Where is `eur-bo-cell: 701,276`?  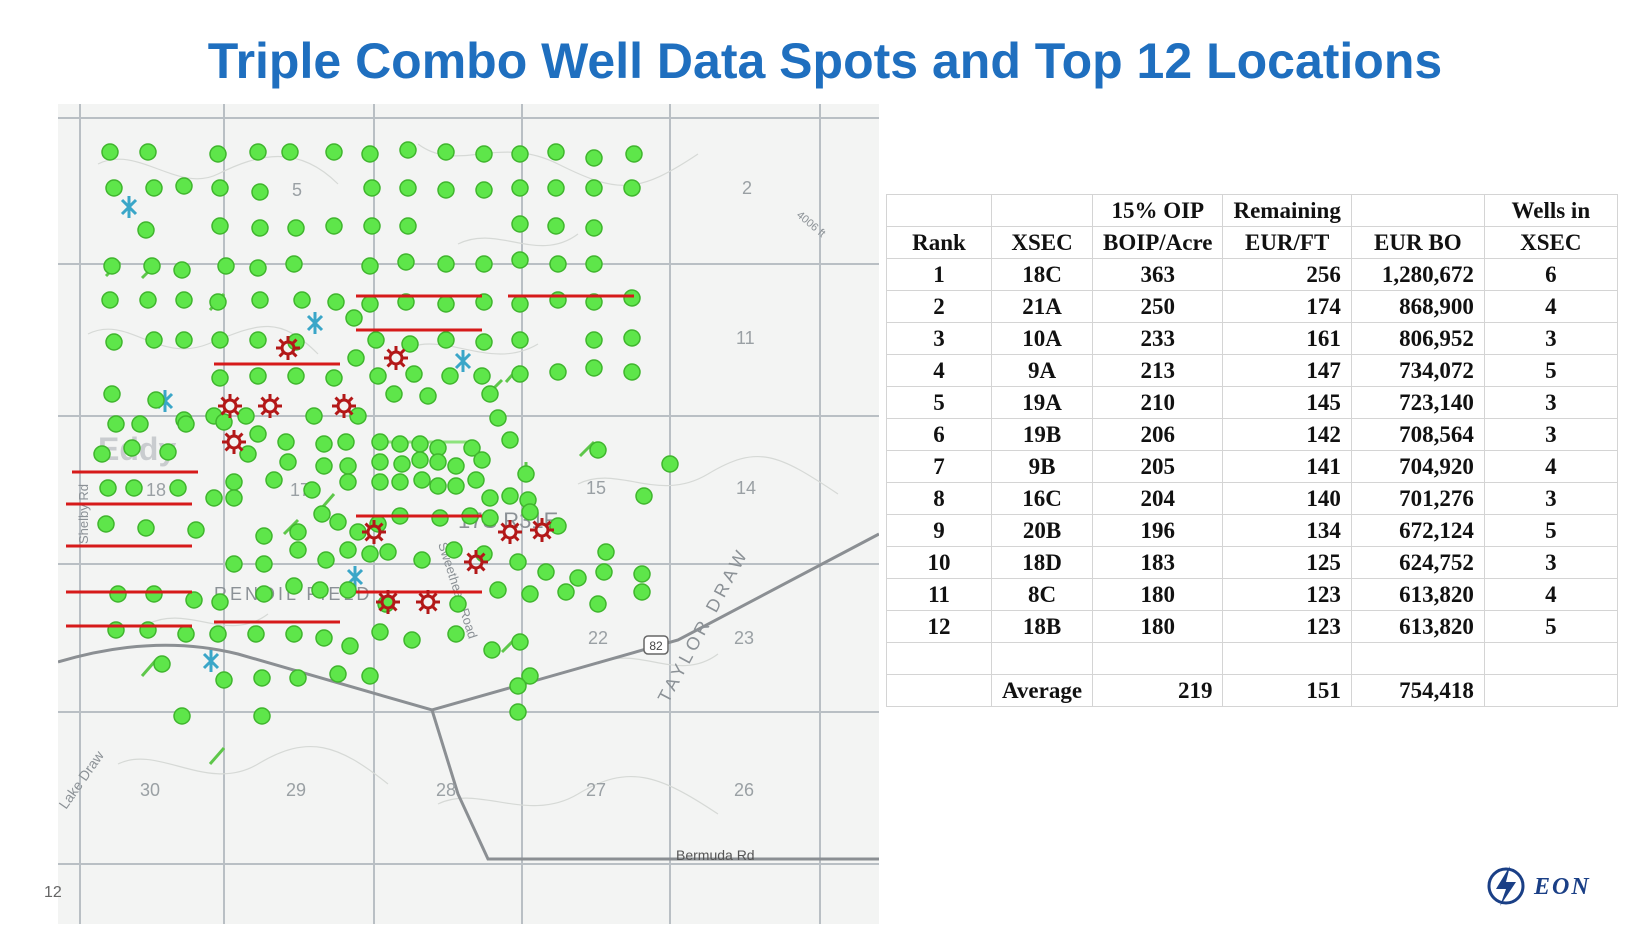
eur-bo-cell: 701,276 is located at coordinates (1417, 498).